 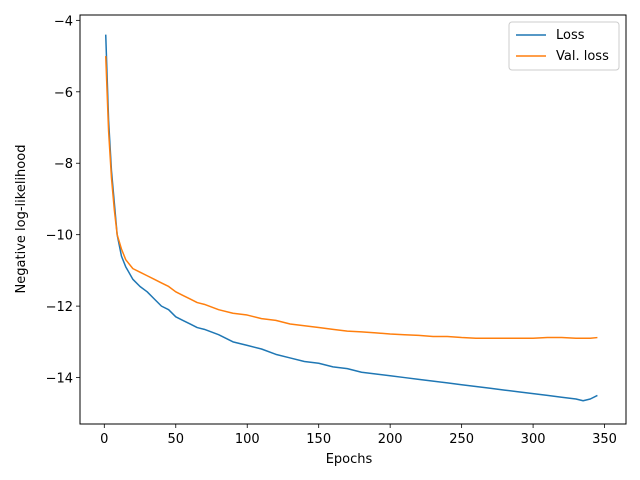 I want to click on x-tick-label: 150, so click(x=318, y=439).